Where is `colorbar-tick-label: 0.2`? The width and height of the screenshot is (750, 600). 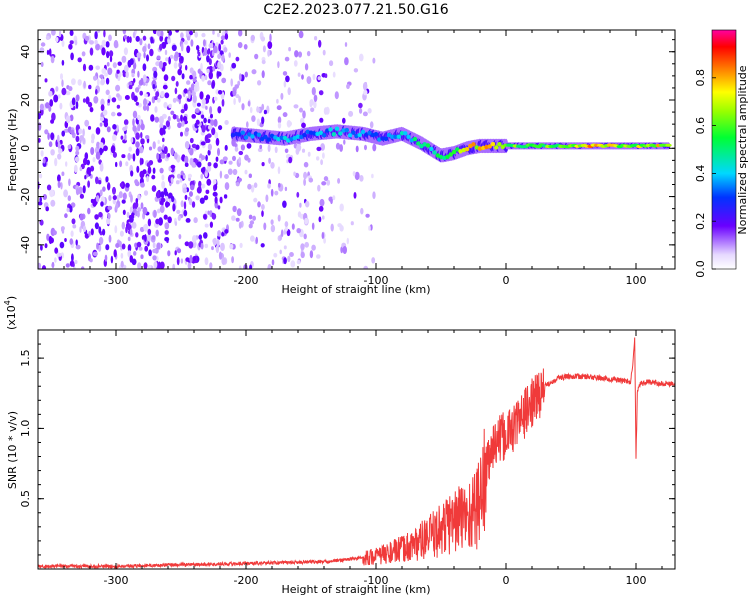
colorbar-tick-label: 0.2 is located at coordinates (700, 221).